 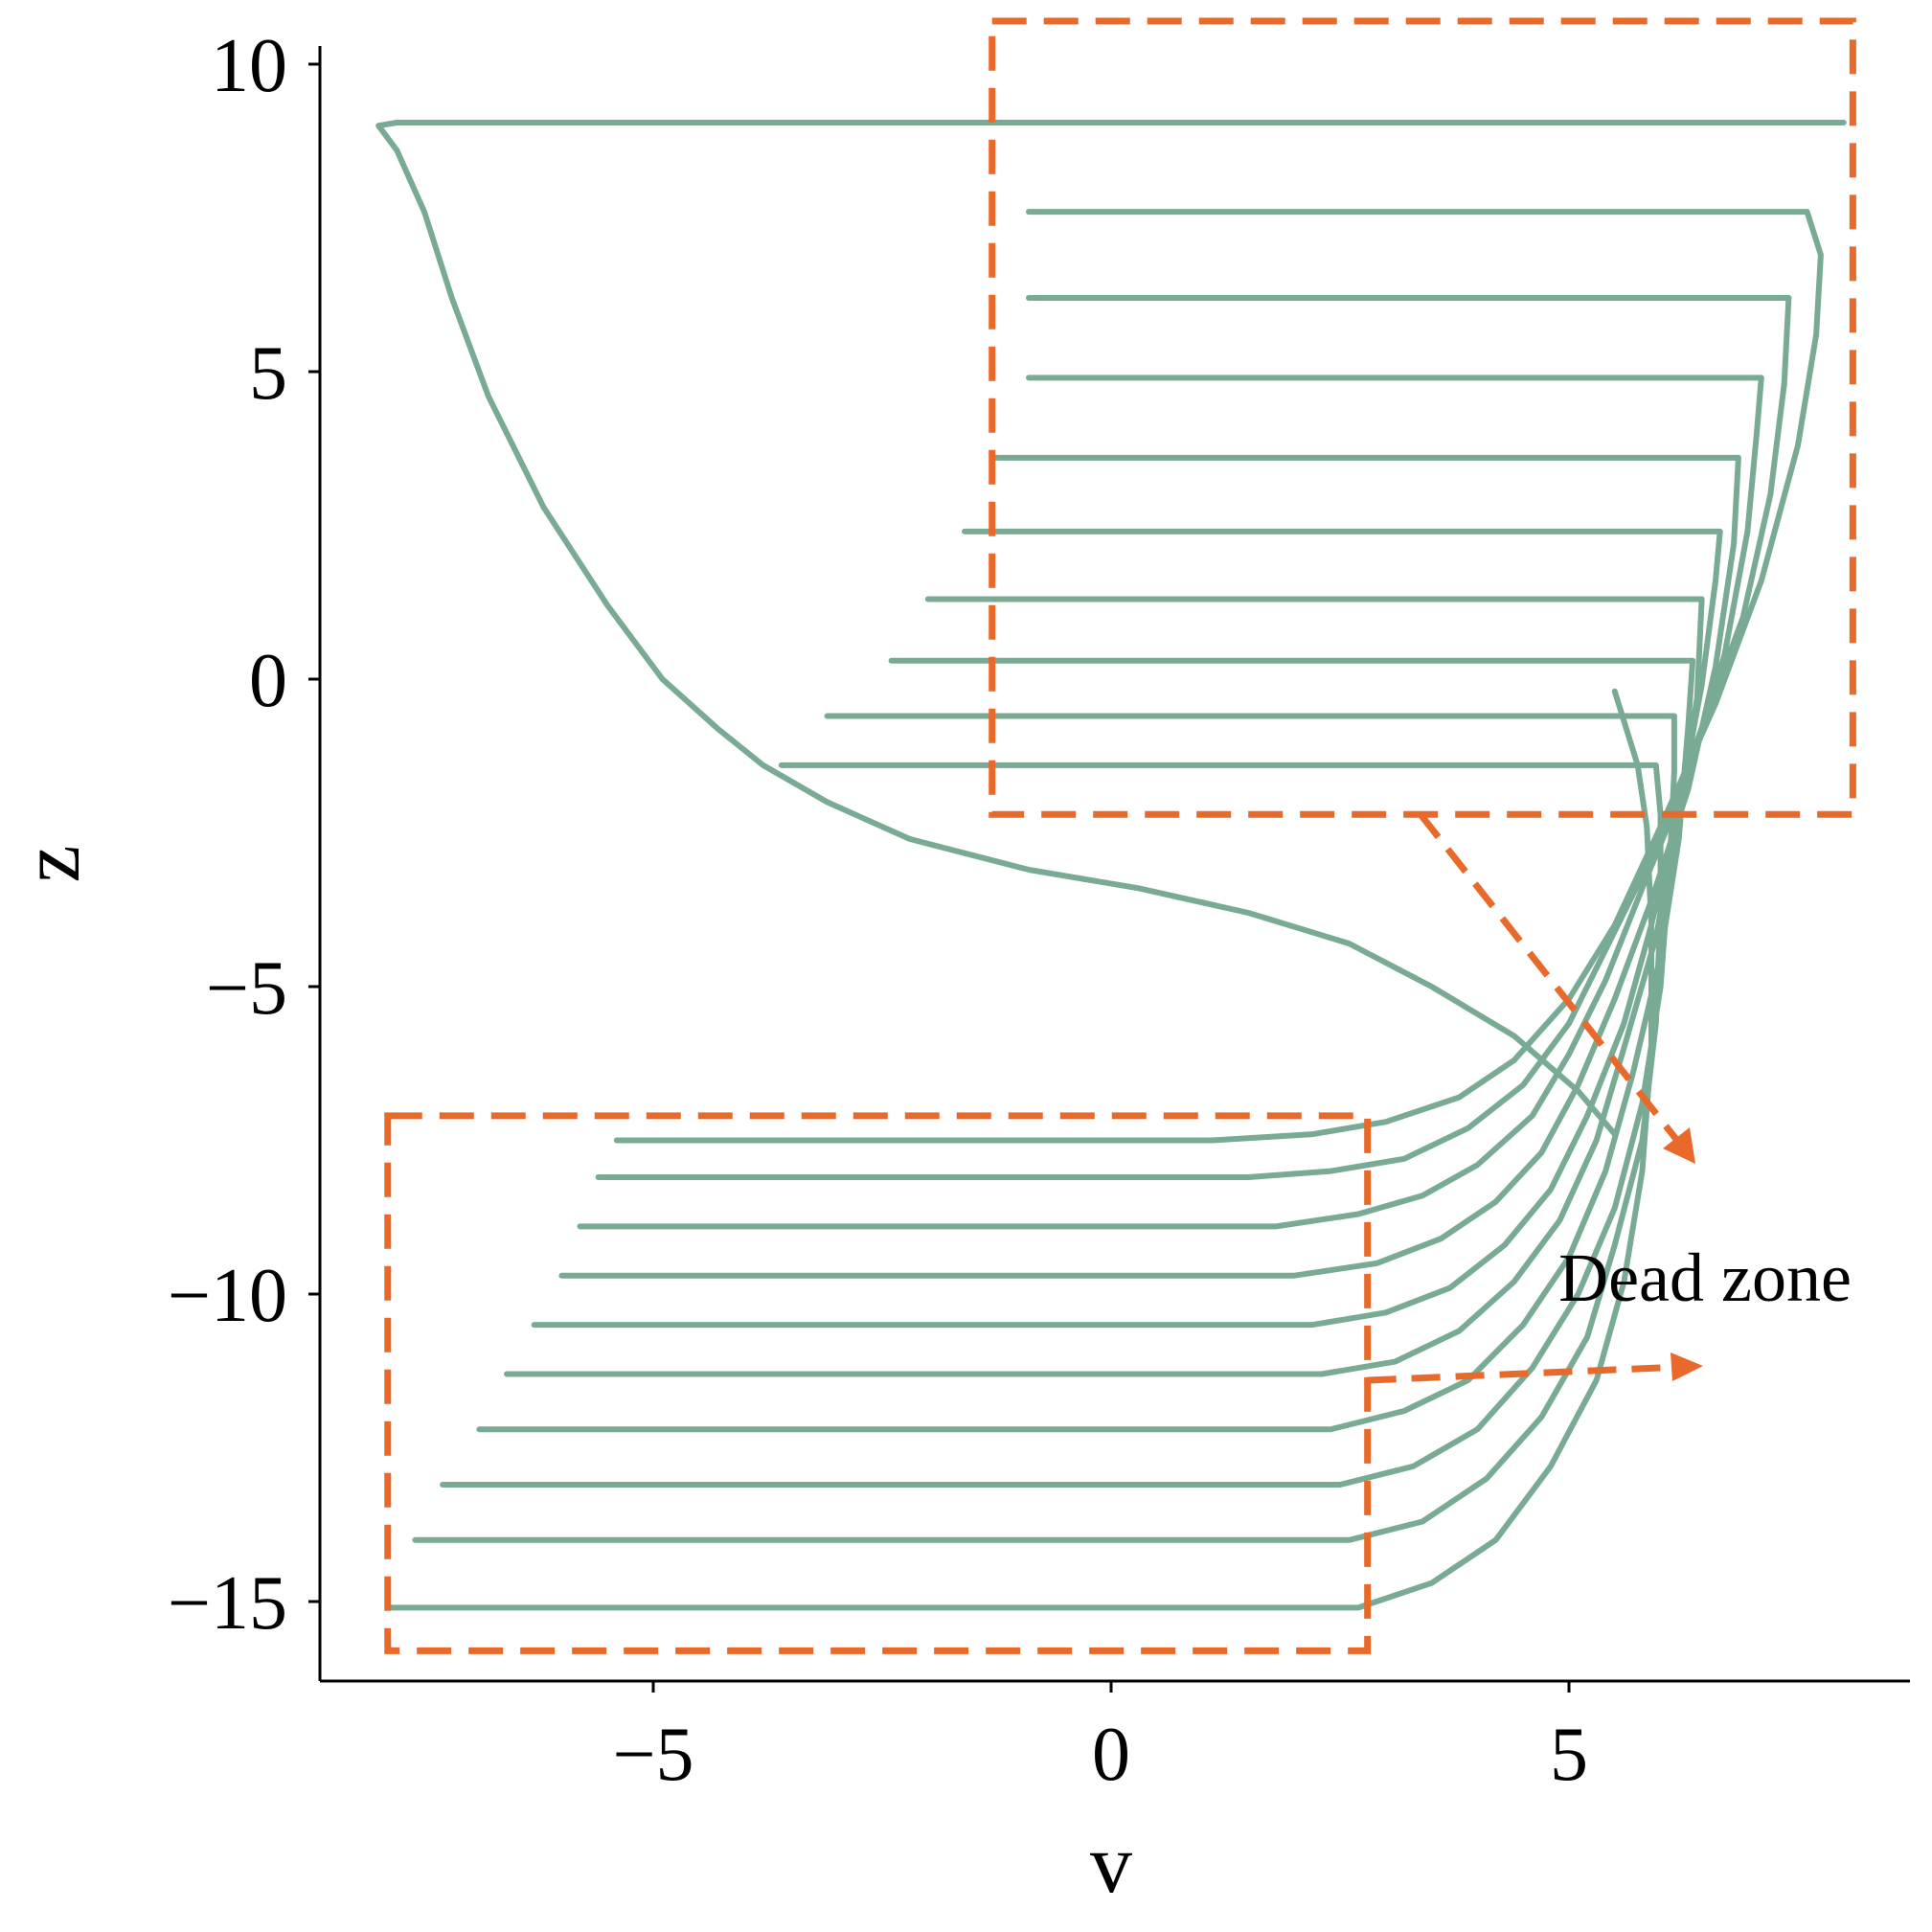 What do you see at coordinates (244, 835) in the screenshot?
I see `y-ticks: 10 5 0 −5 −10 −15` at bounding box center [244, 835].